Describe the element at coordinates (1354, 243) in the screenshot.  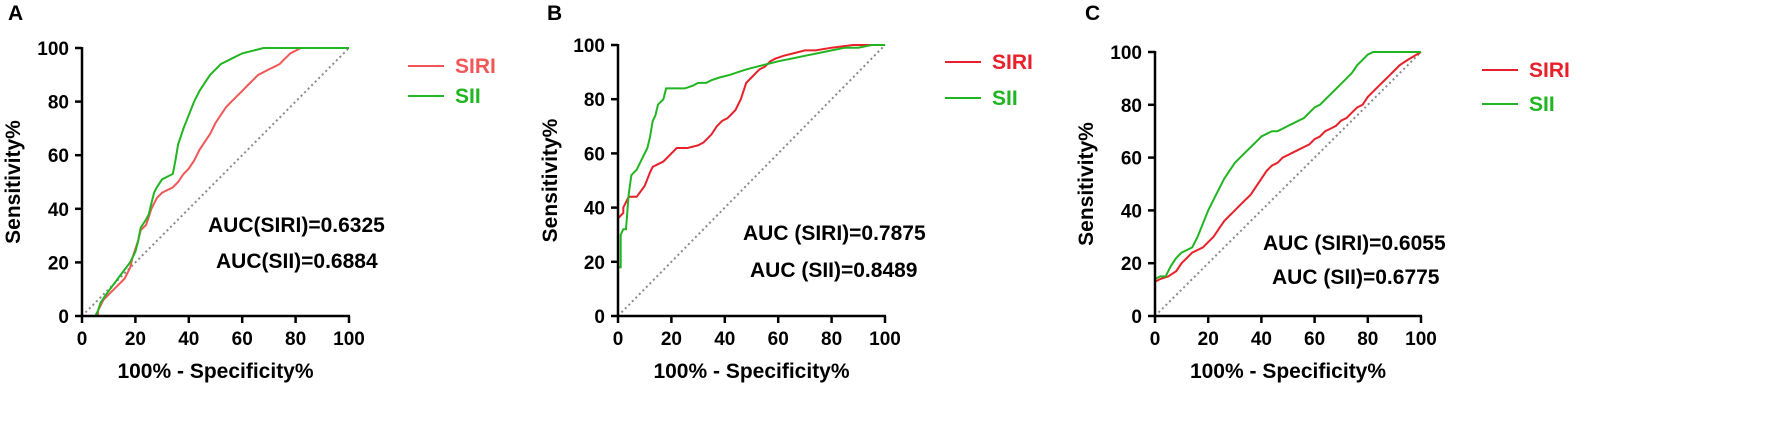
I see `auc-annotation: AUC (SIRI)=0.6055` at that location.